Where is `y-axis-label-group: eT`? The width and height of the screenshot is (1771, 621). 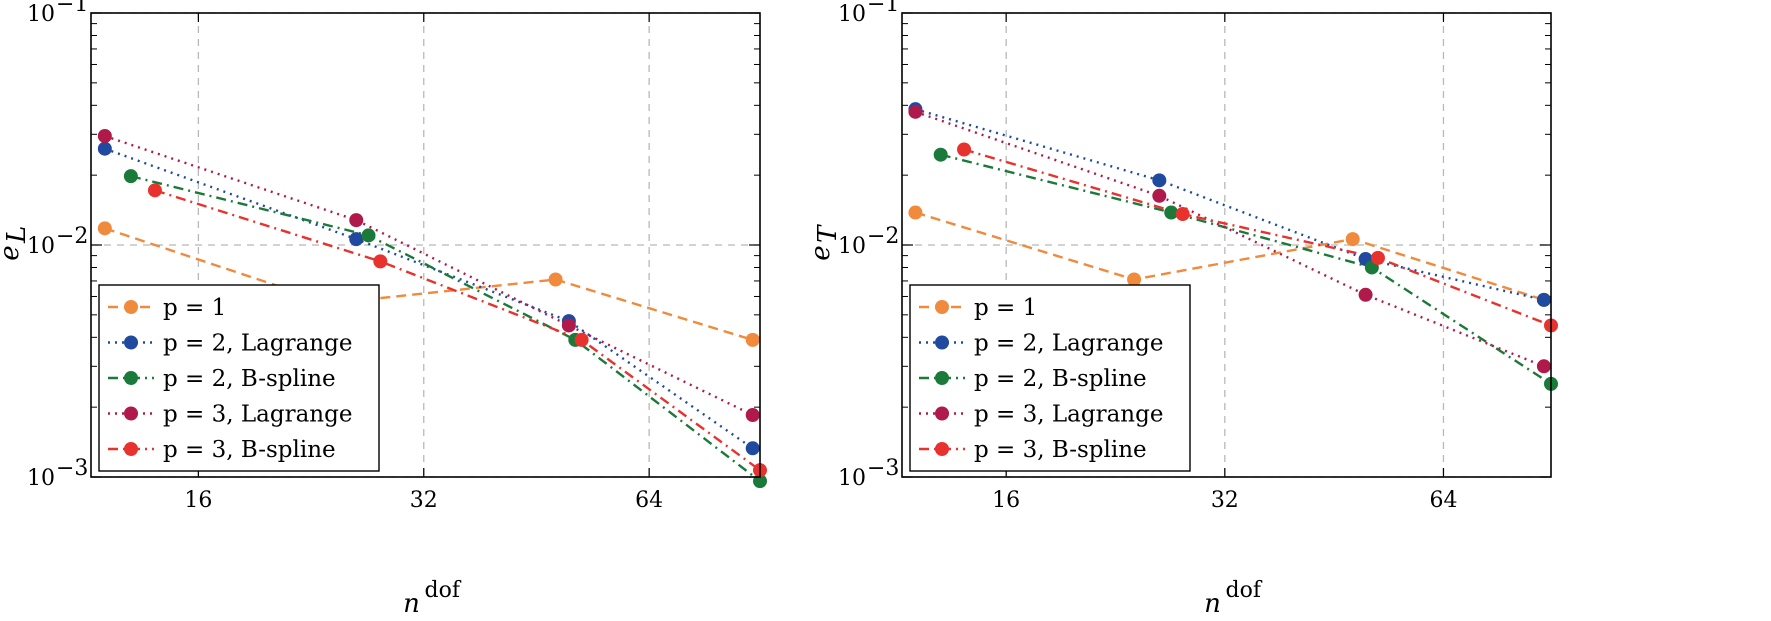 y-axis-label-group: eT is located at coordinates (824, 242).